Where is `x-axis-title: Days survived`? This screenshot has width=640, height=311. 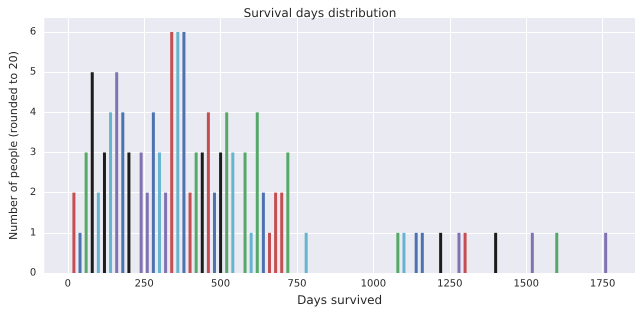 x-axis-title: Days survived is located at coordinates (339, 299).